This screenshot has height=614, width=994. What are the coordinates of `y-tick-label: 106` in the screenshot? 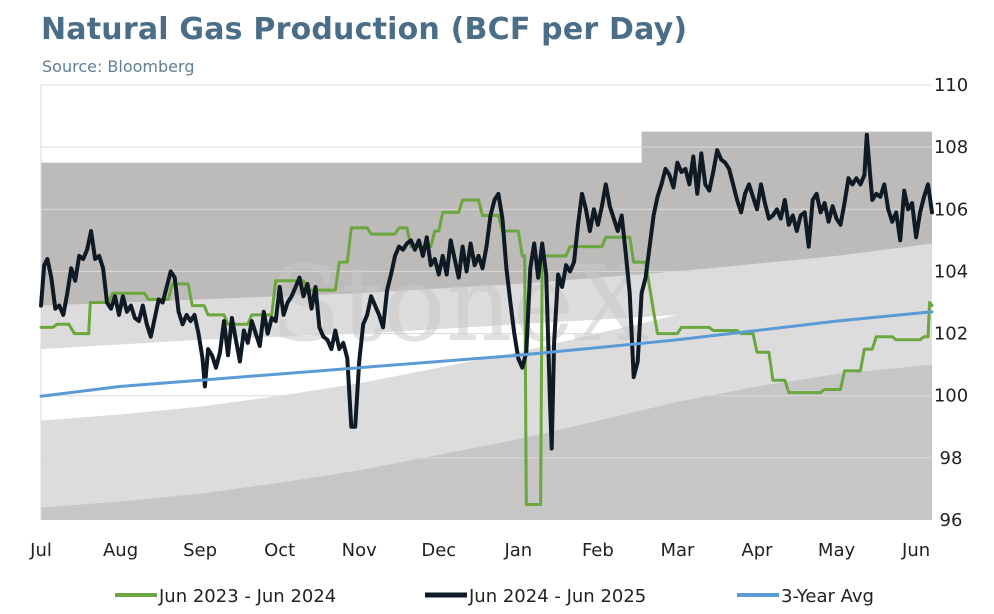 It's located at (951, 209).